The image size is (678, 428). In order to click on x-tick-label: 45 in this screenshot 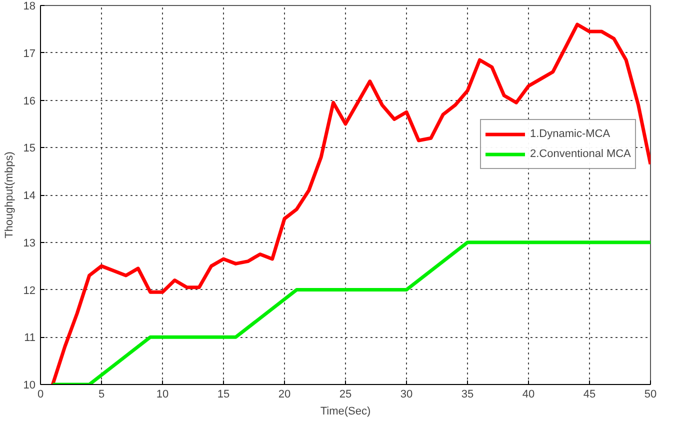, I will do `click(589, 394)`.